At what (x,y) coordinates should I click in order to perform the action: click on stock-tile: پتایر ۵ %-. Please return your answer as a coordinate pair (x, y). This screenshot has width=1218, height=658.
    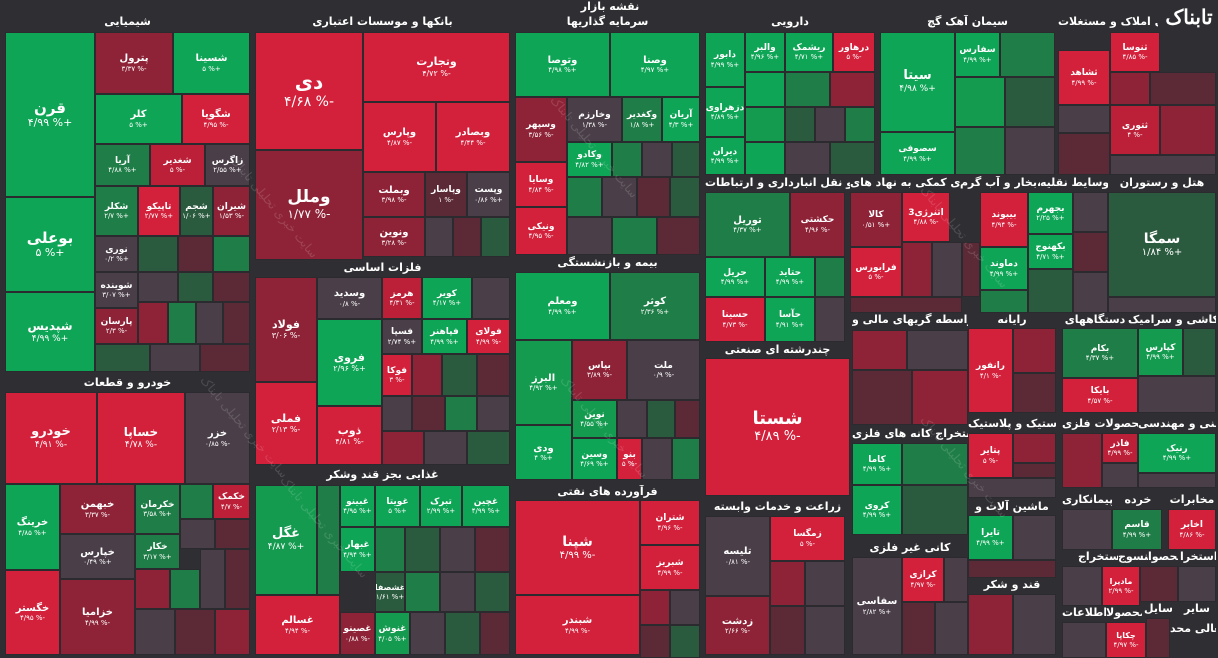
    Looking at the image, I should click on (990, 455).